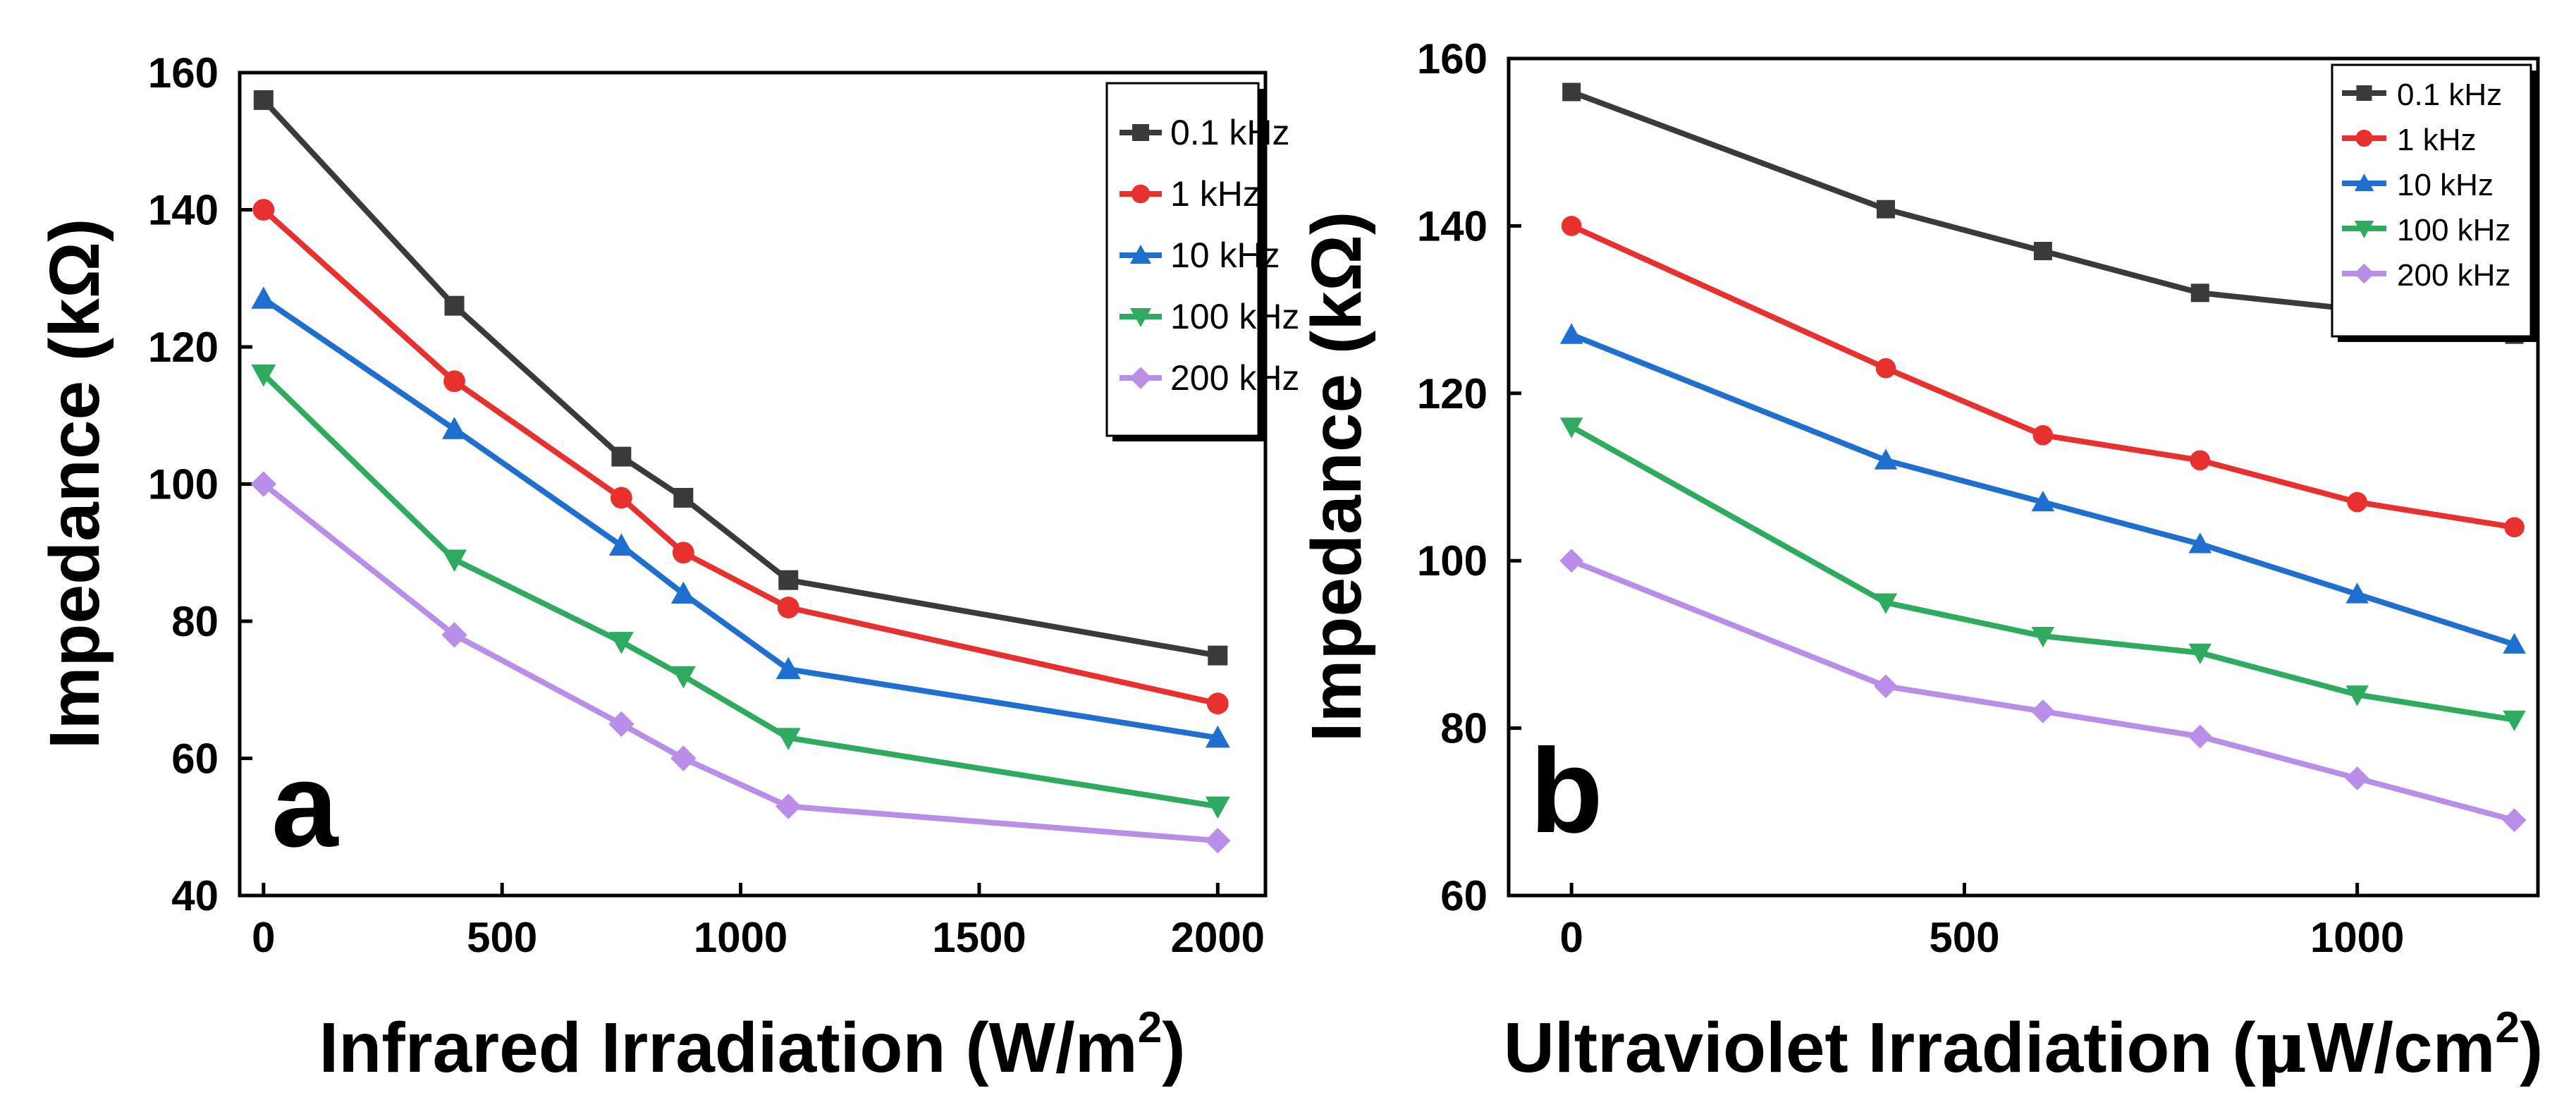 This screenshot has height=1100, width=2576. I want to click on panel-a-legend-marker-1-khz, so click(1141, 194).